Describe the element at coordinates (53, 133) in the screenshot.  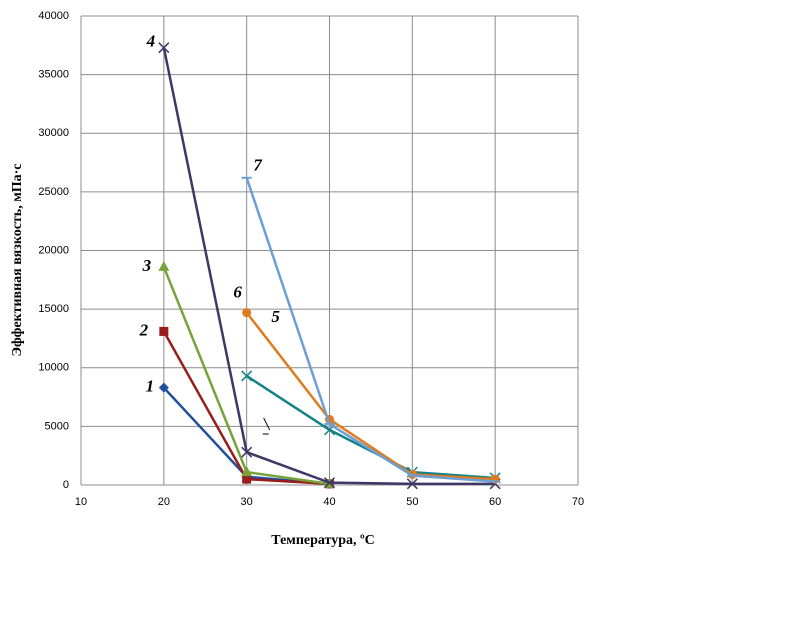
I see `y-tick-label: 30000` at that location.